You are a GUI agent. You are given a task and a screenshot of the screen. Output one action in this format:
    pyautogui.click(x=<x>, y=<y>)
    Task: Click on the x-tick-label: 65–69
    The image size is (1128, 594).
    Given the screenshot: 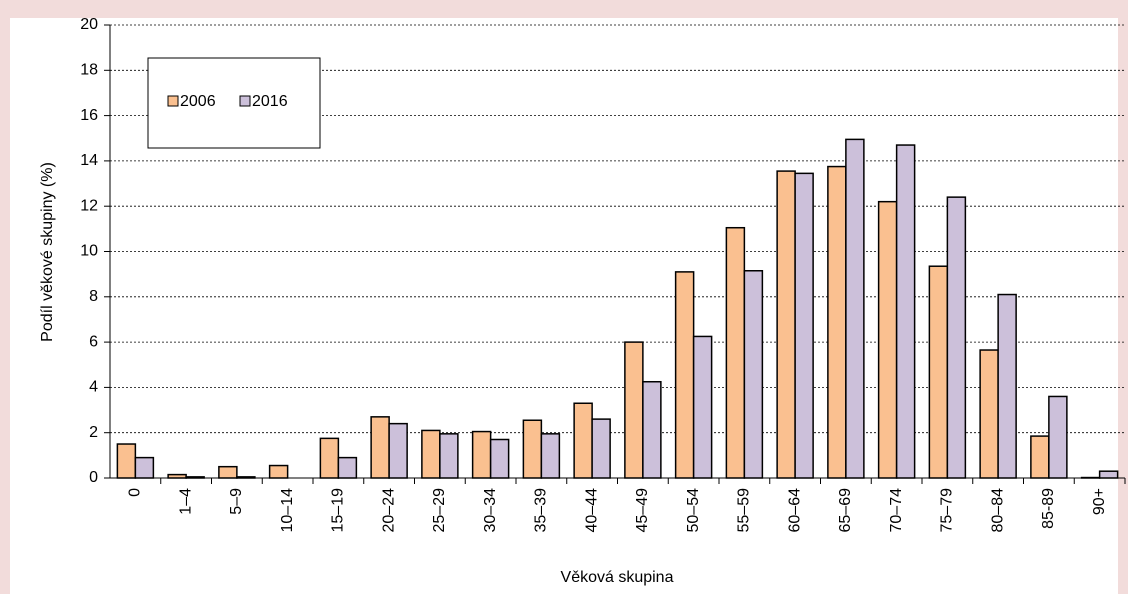 What is the action you would take?
    pyautogui.click(x=845, y=510)
    